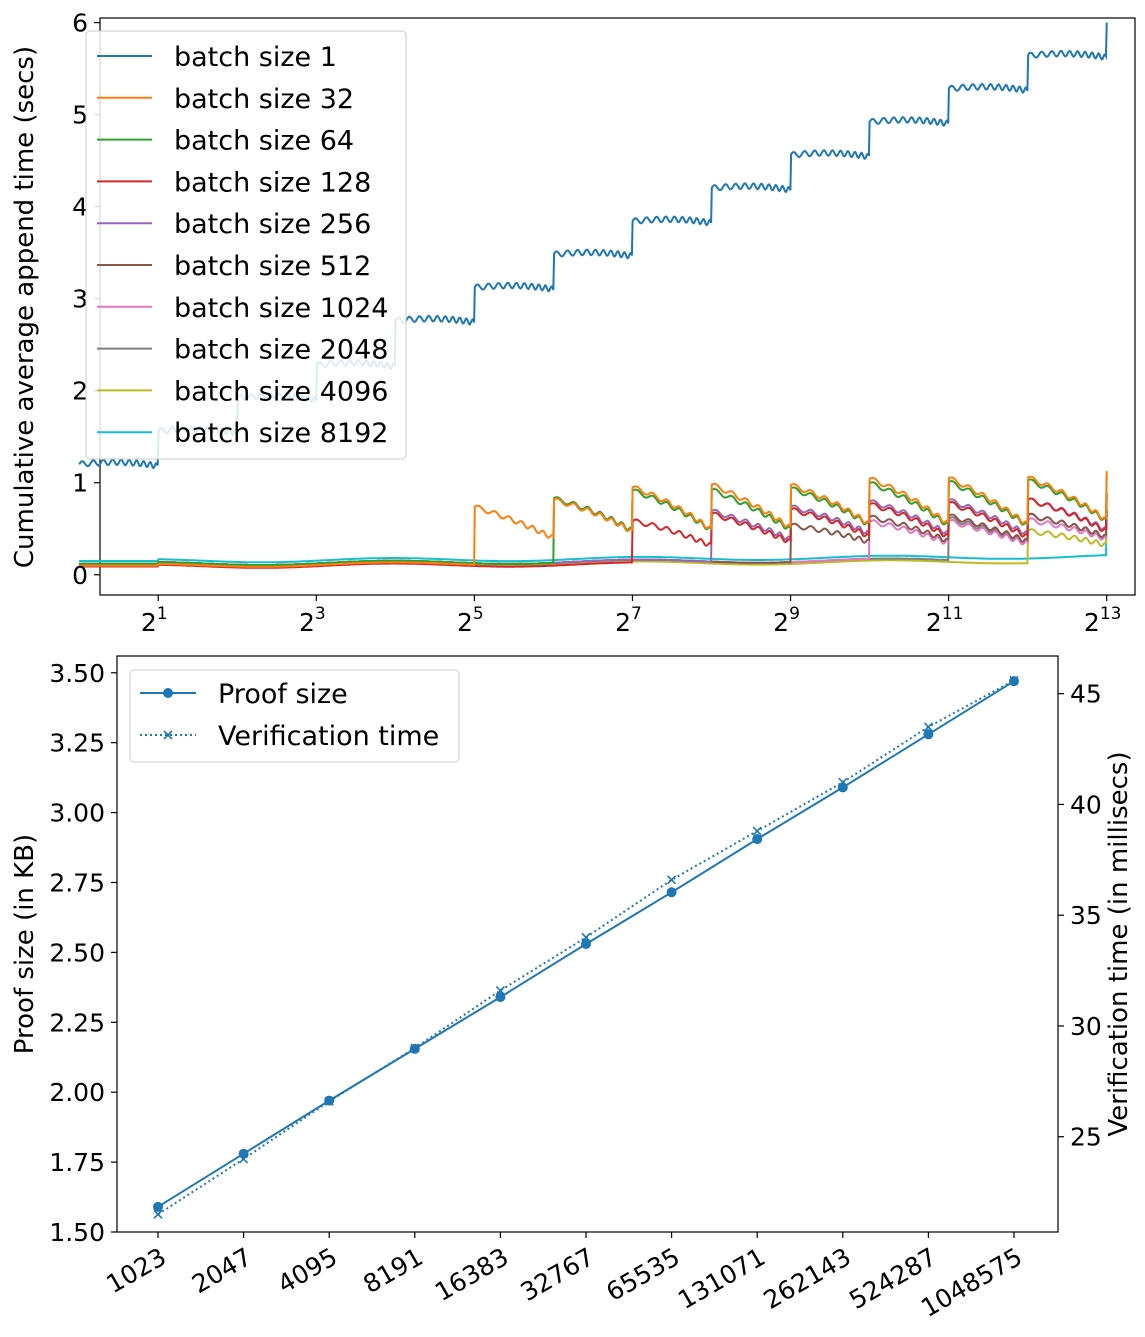  I want to click on legend-entry: batch size 1024, so click(281, 308).